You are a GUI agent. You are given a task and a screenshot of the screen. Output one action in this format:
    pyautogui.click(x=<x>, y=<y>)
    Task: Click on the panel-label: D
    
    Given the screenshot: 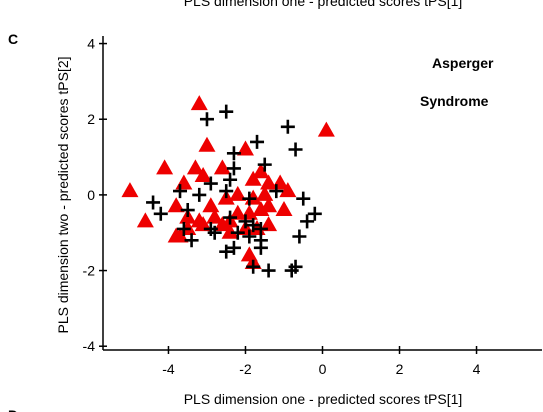 What is the action you would take?
    pyautogui.click(x=13, y=409)
    